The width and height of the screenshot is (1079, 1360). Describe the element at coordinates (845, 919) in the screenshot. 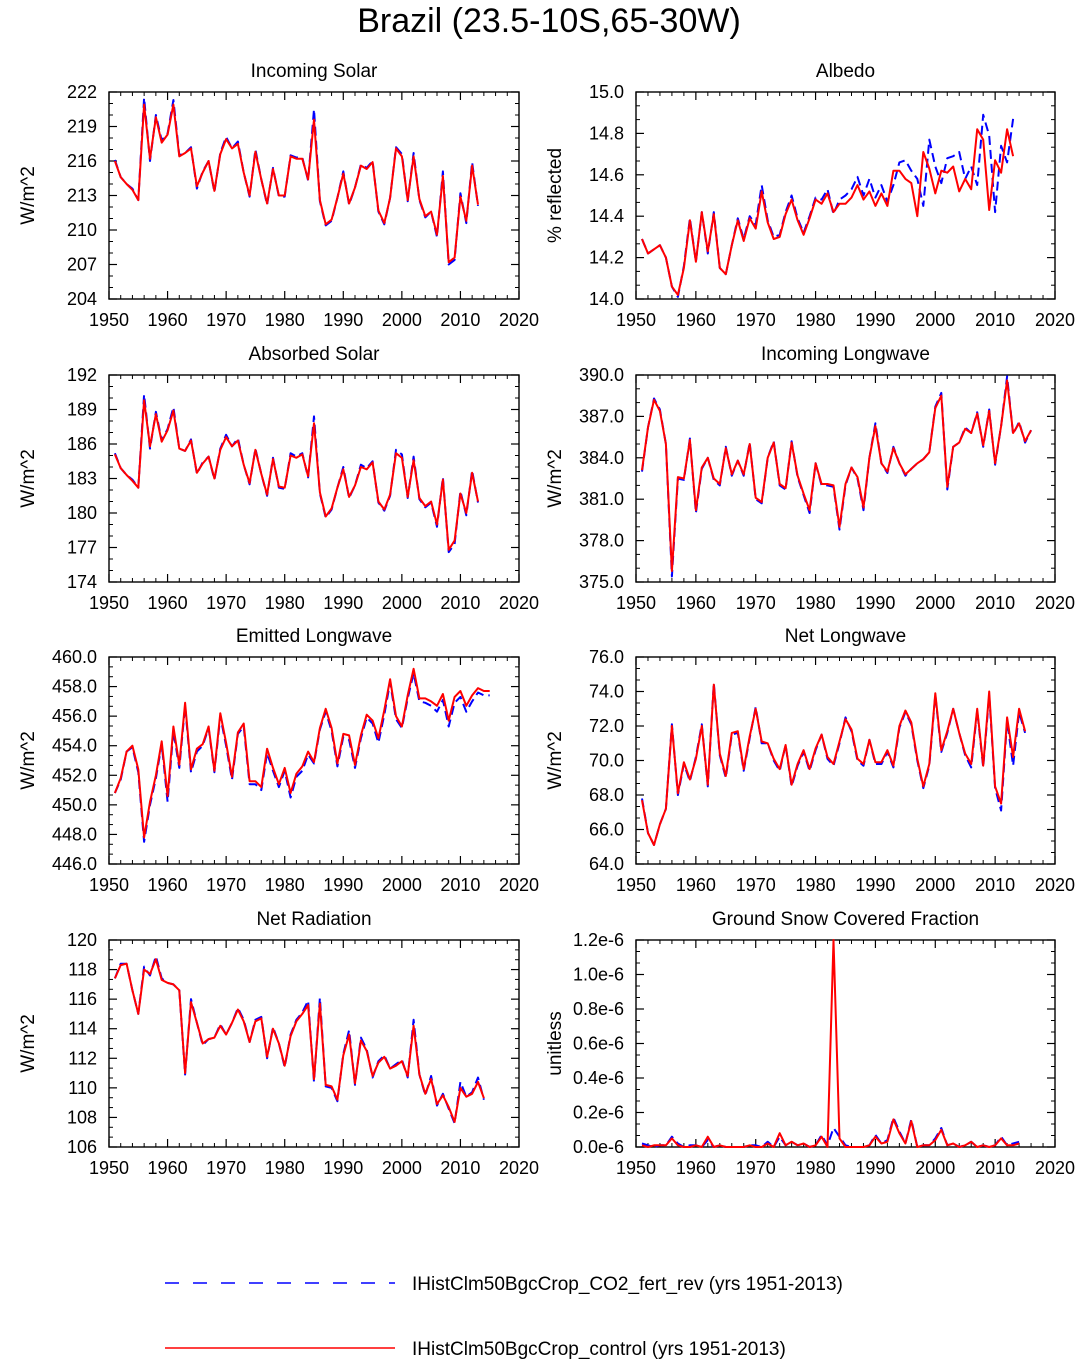

I see `panel-title: Ground Snow Covered Fraction` at that location.